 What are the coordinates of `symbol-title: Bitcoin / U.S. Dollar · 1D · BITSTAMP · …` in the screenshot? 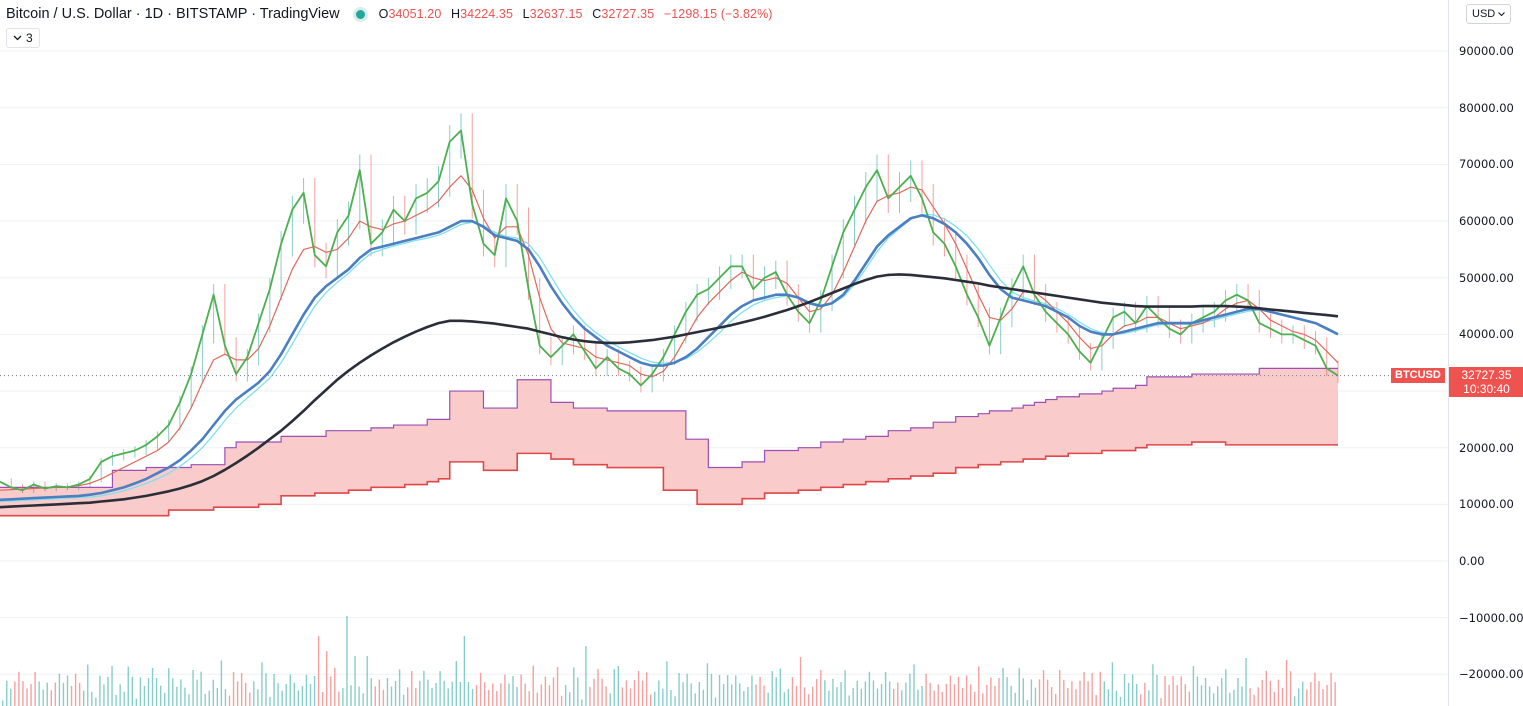 It's located at (173, 14).